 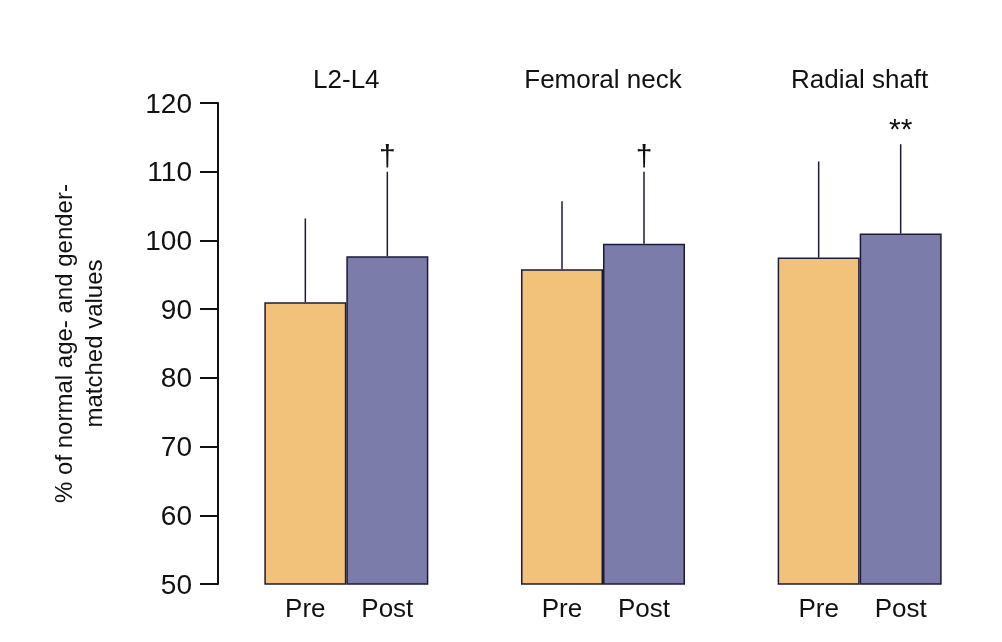 What do you see at coordinates (900, 128) in the screenshot?
I see `annotation: **` at bounding box center [900, 128].